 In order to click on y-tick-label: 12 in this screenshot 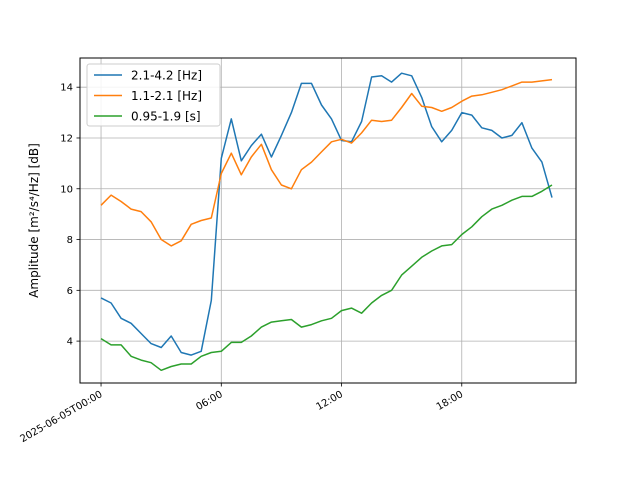, I will do `click(66, 138)`.